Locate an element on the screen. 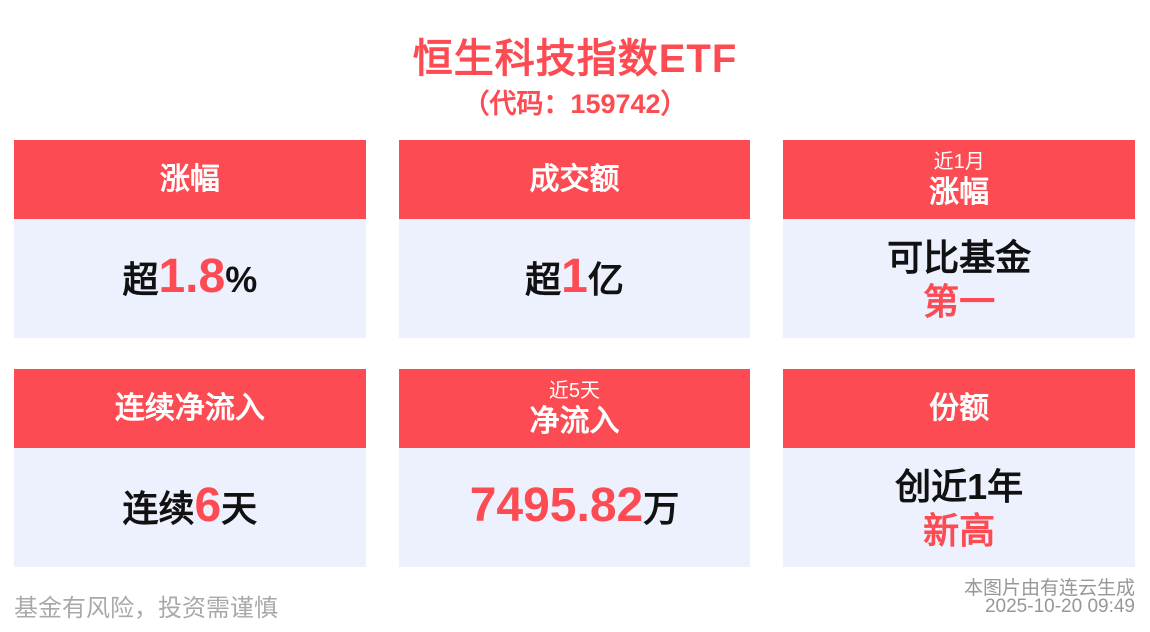  stat-card-shares: 份额 创近1年 新高 is located at coordinates (959, 468).